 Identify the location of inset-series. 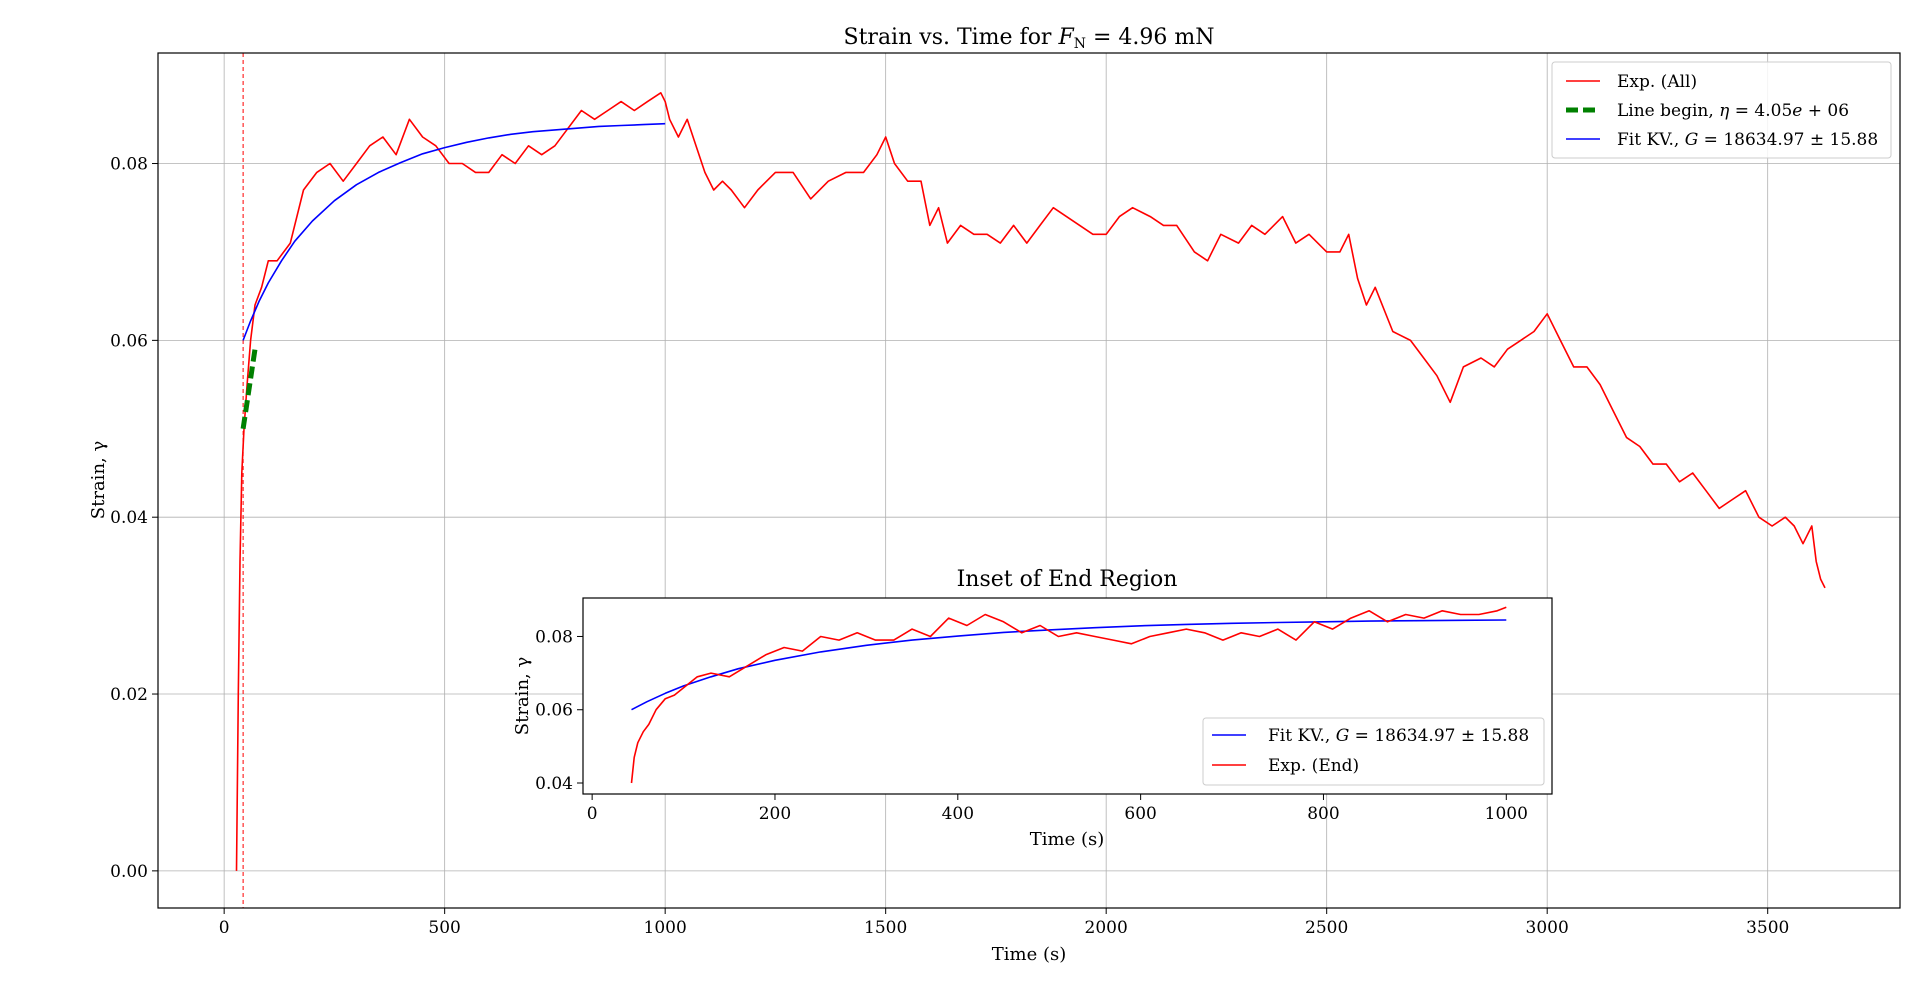
(1068, 695).